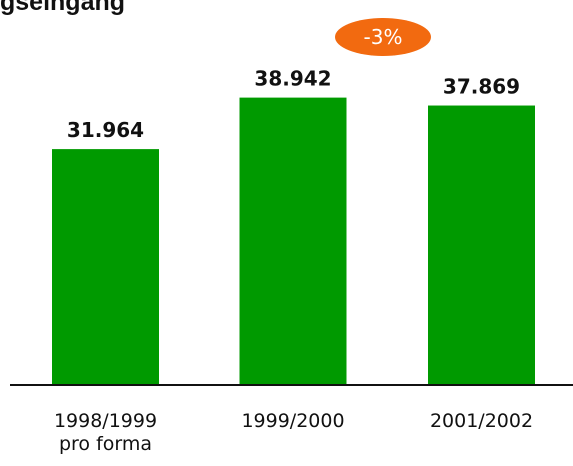 The width and height of the screenshot is (573, 466). I want to click on annotation-badge, so click(383, 37).